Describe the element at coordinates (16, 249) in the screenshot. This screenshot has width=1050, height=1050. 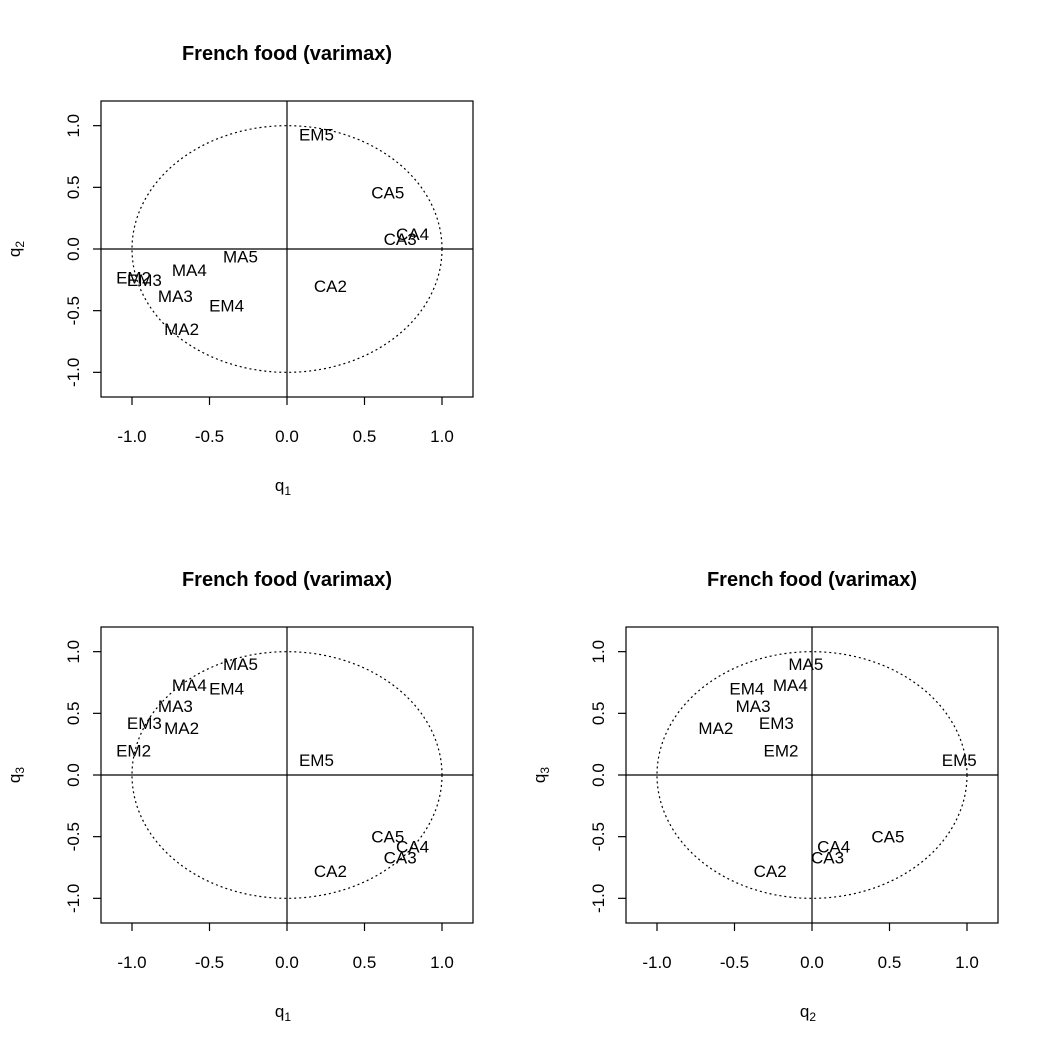
I see `y-axis-label: q2` at that location.